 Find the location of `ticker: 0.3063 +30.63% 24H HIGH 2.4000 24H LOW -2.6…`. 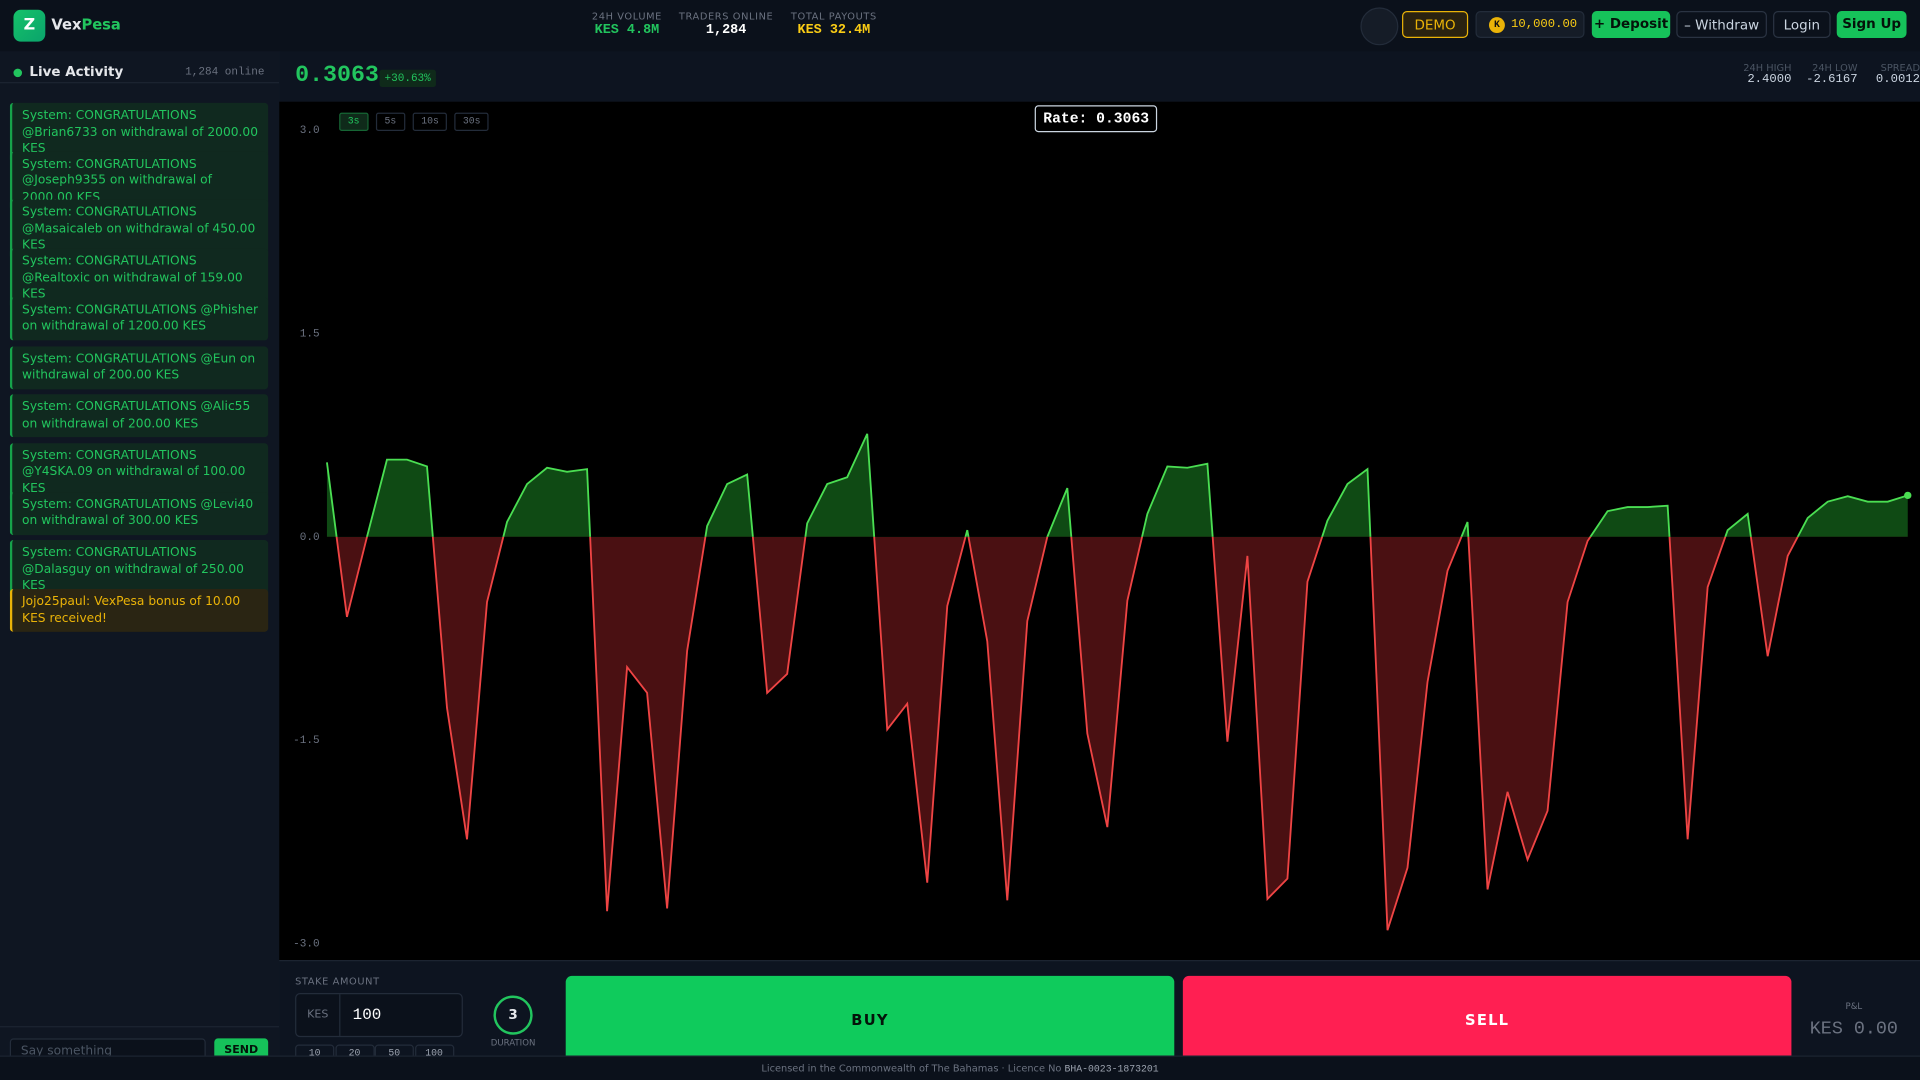

ticker: 0.3063 +30.63% 24H HIGH 2.4000 24H LOW -2.6… is located at coordinates (1099, 77).